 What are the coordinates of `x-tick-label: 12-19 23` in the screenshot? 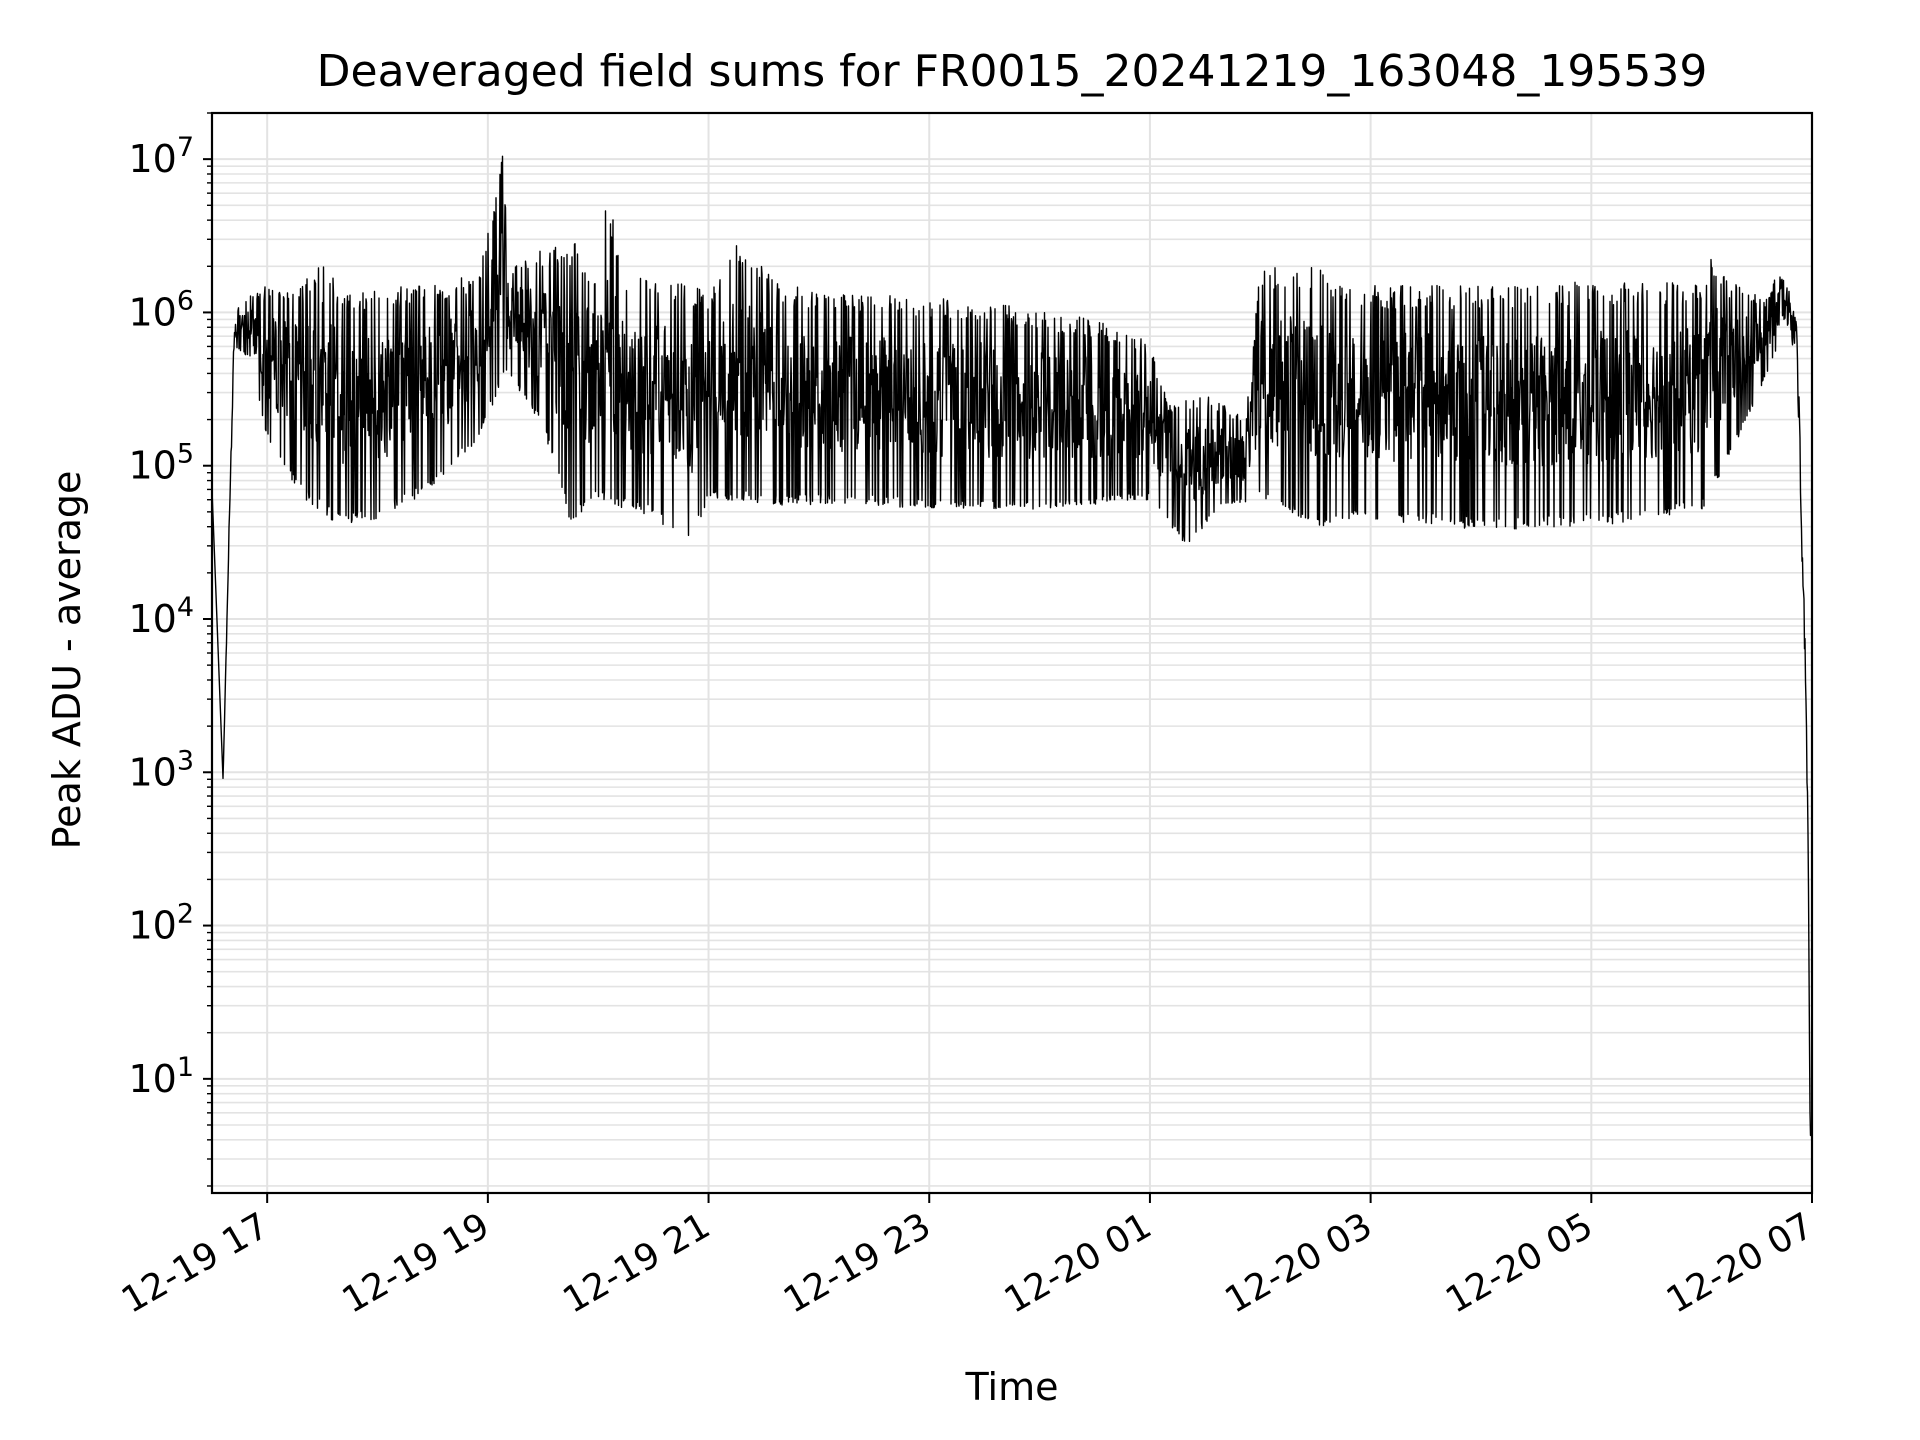 It's located at (857, 1263).